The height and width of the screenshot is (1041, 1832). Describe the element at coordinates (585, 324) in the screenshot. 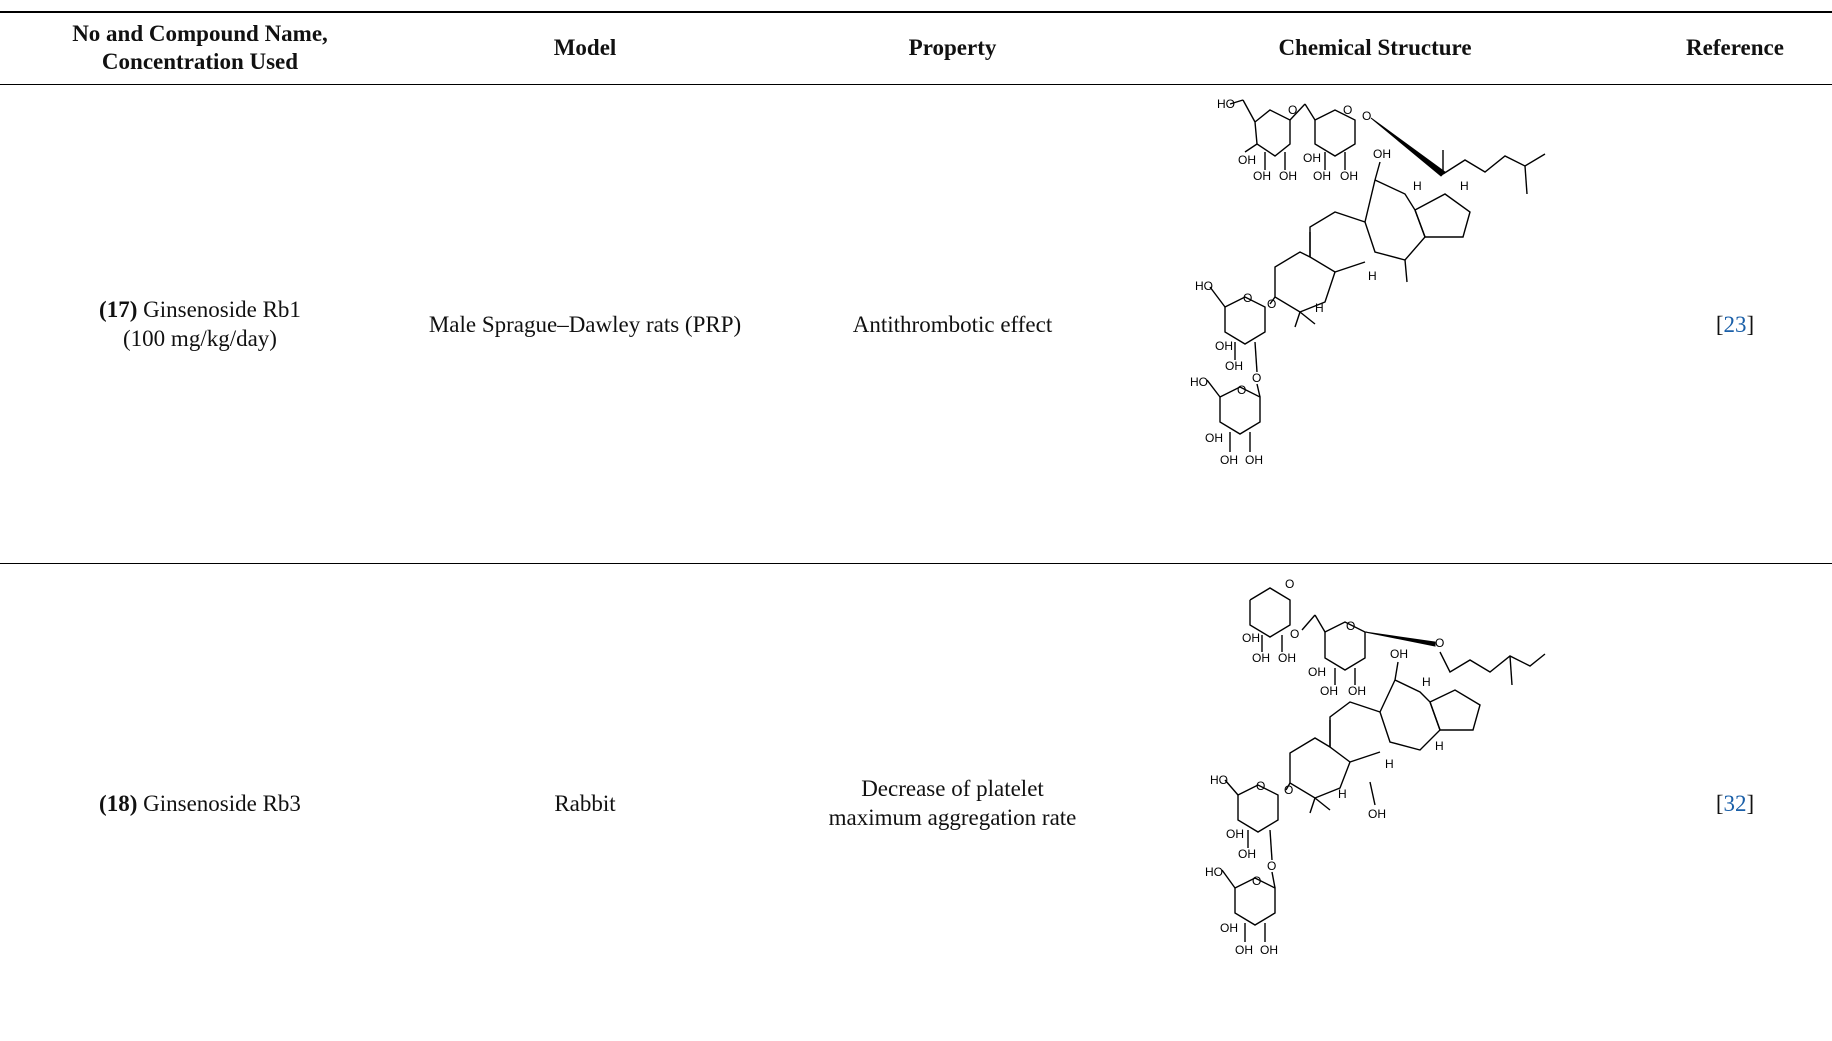

I see `model-cell: Male Sprague–Dawley rats (PRP)` at that location.